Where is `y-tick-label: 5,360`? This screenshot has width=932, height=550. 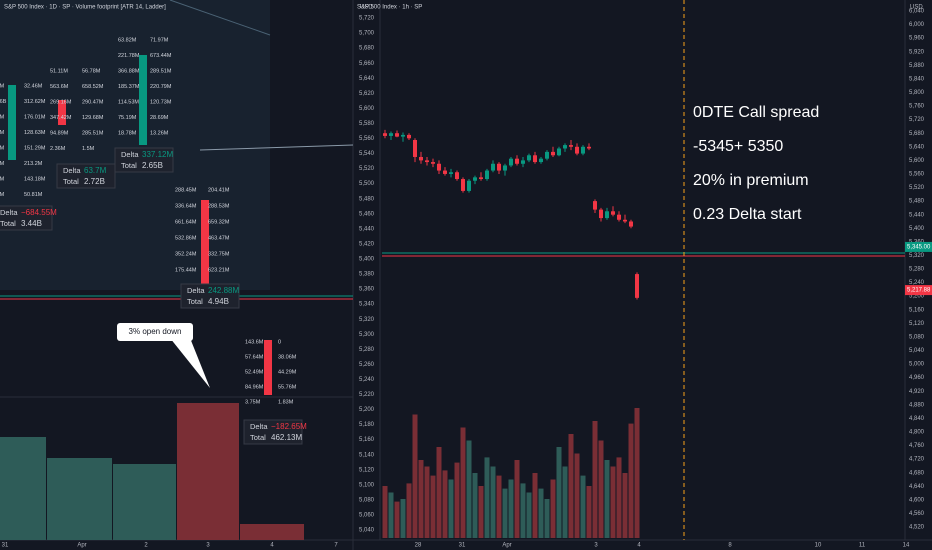 y-tick-label: 5,360 is located at coordinates (367, 290).